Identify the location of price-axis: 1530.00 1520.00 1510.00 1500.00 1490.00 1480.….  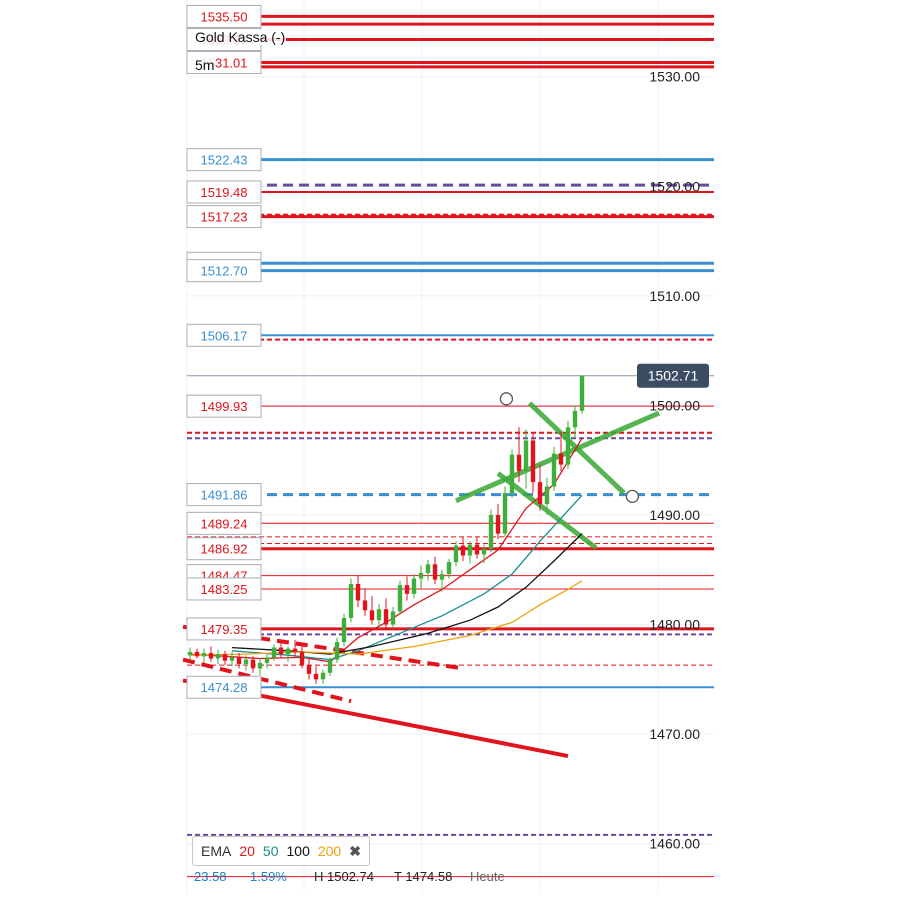
(674, 460).